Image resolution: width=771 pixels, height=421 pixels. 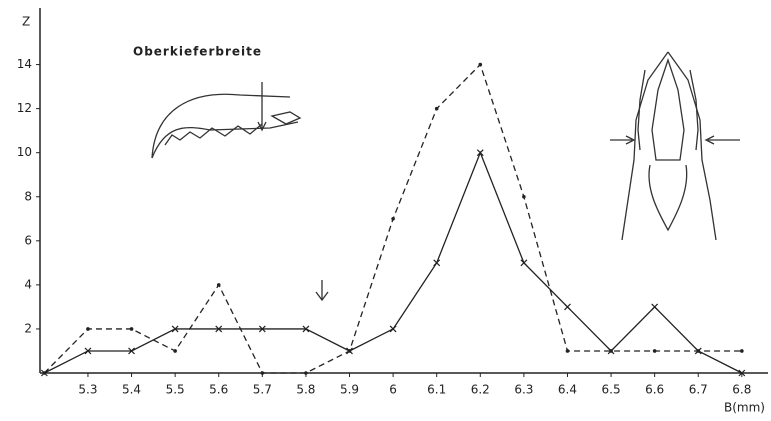 I want to click on x-tick-label: 6, so click(x=393, y=390).